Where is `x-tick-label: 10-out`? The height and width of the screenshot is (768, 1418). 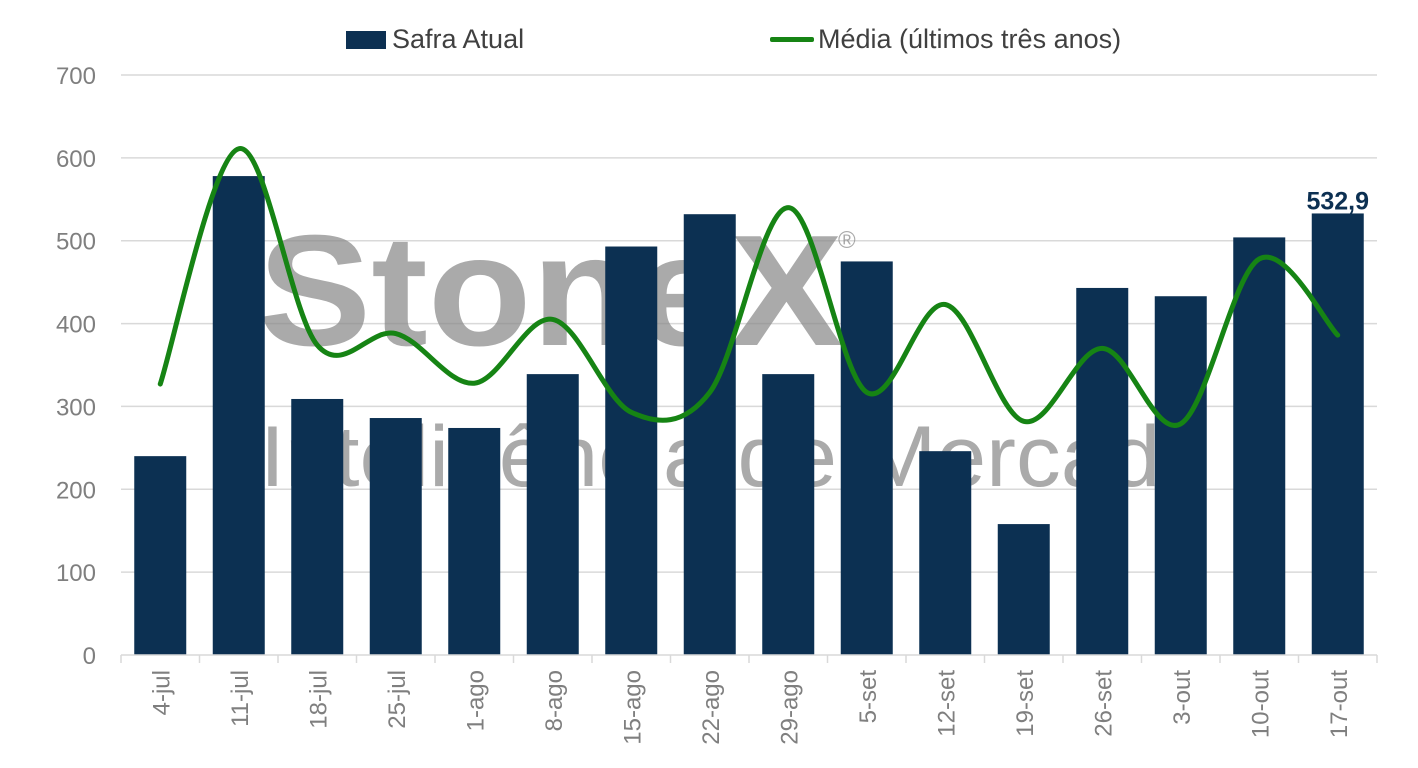
x-tick-label: 10-out is located at coordinates (1260, 704).